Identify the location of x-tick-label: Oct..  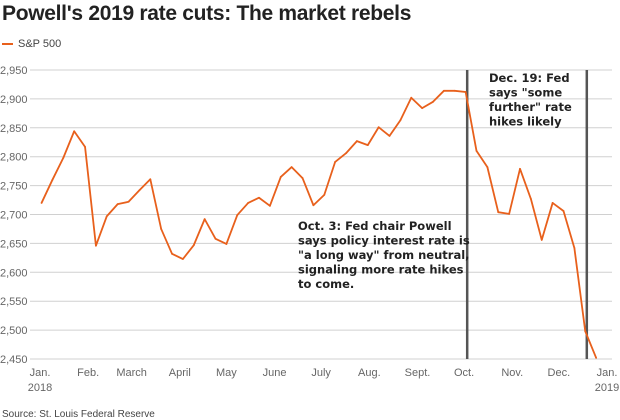
(464, 373).